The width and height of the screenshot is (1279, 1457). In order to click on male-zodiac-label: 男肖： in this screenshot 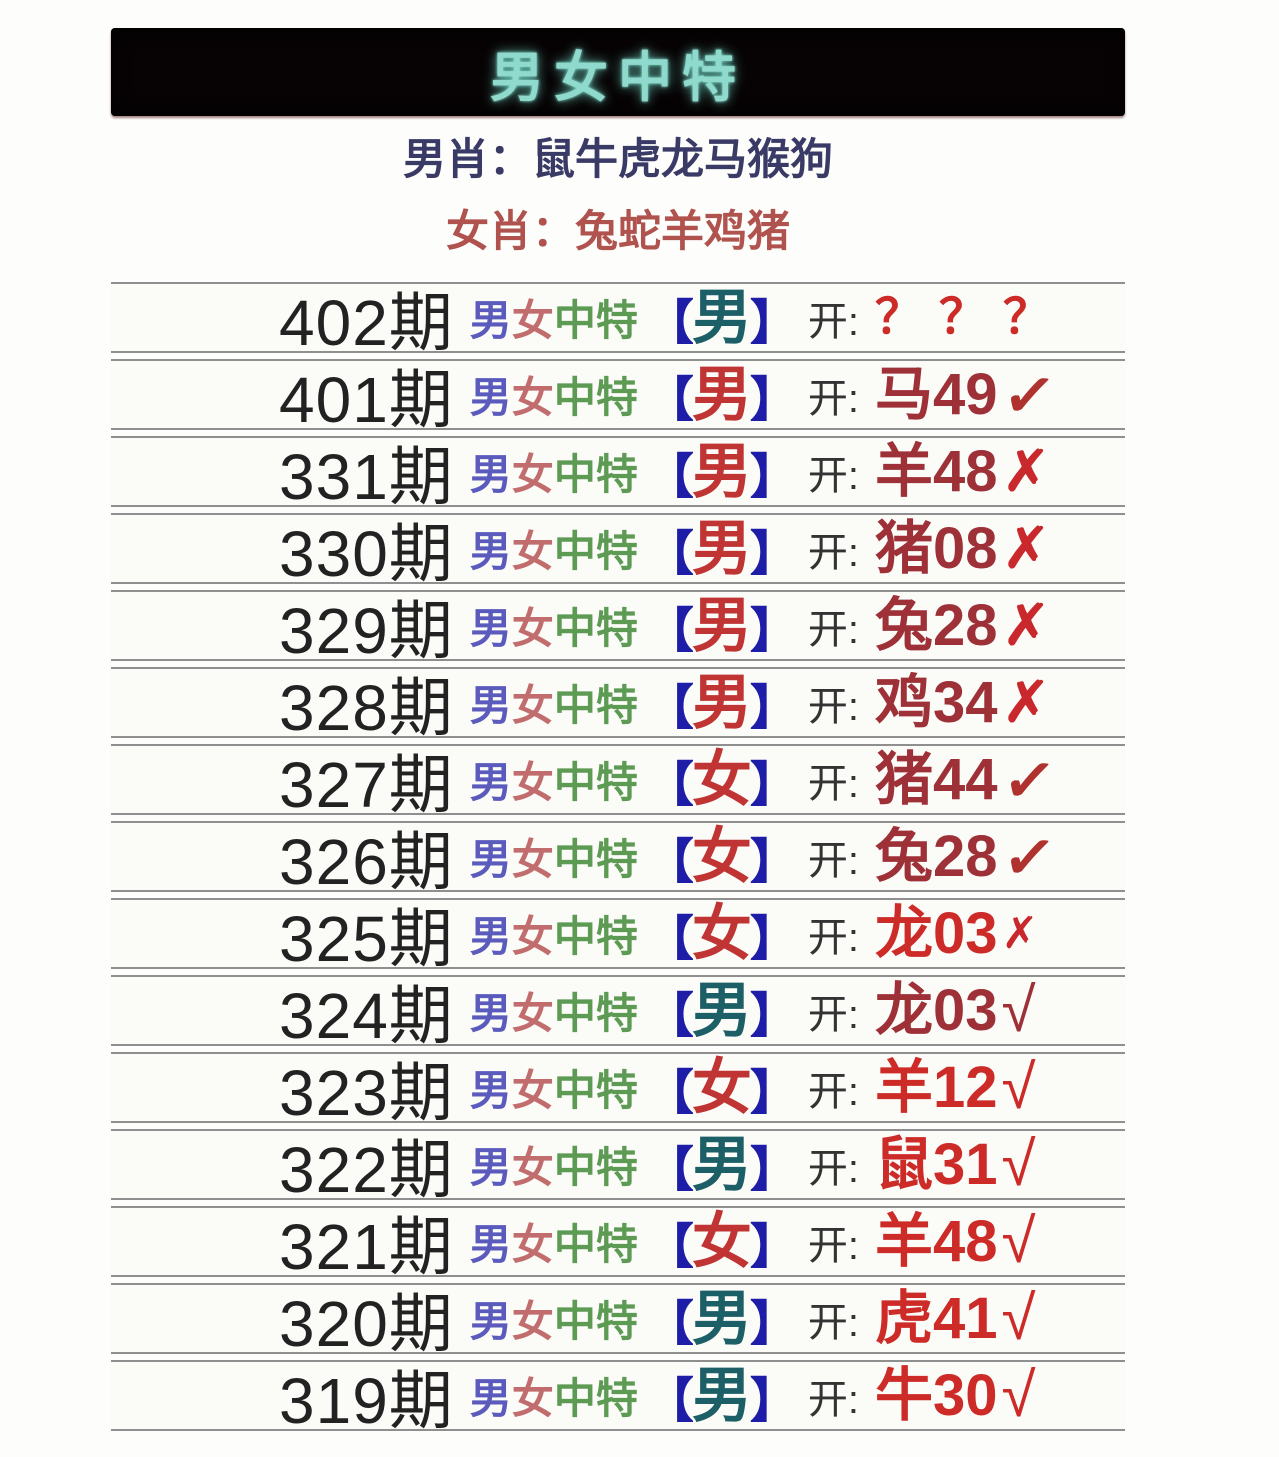, I will do `click(467, 160)`.